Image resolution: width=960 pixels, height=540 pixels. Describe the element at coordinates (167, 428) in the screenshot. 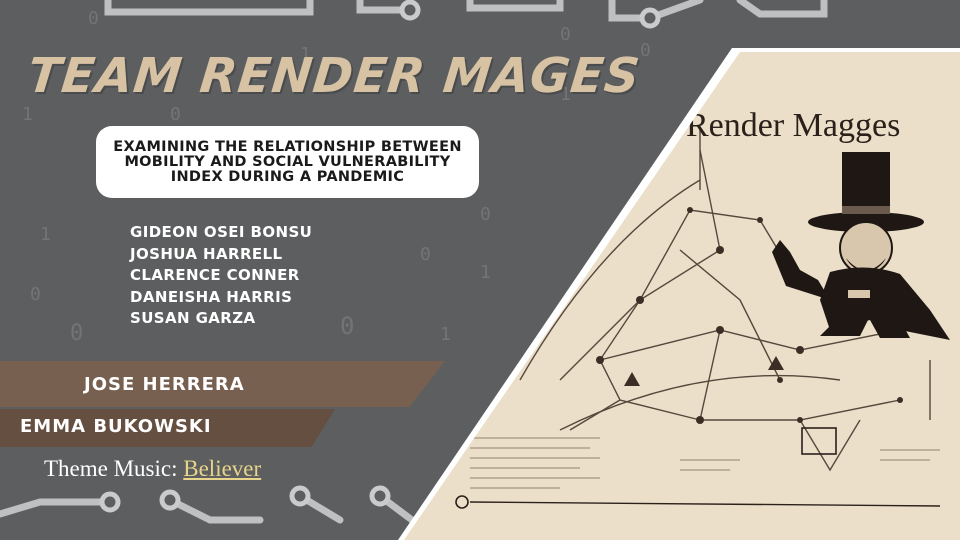

I see `highlighted-member-band: EMMA BUKOWSKI` at that location.